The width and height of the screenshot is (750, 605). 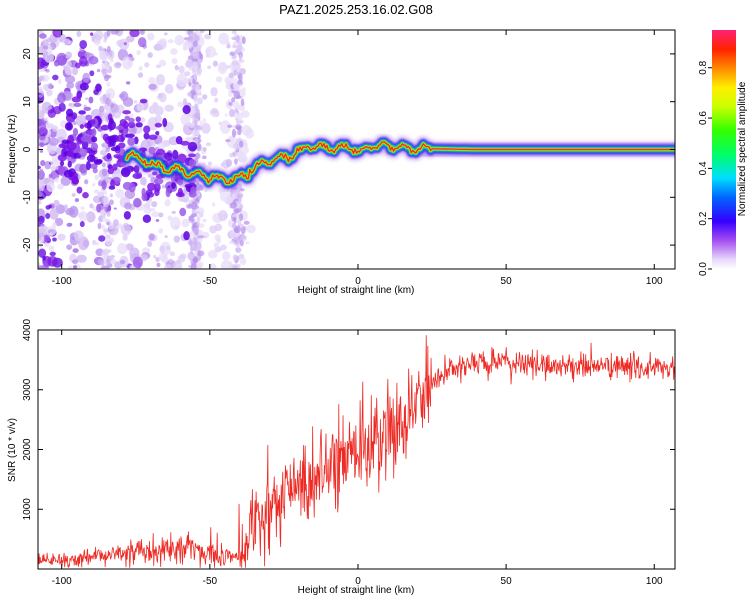 What do you see at coordinates (27, 197) in the screenshot?
I see `spectrogram-y-tick-label: -10` at bounding box center [27, 197].